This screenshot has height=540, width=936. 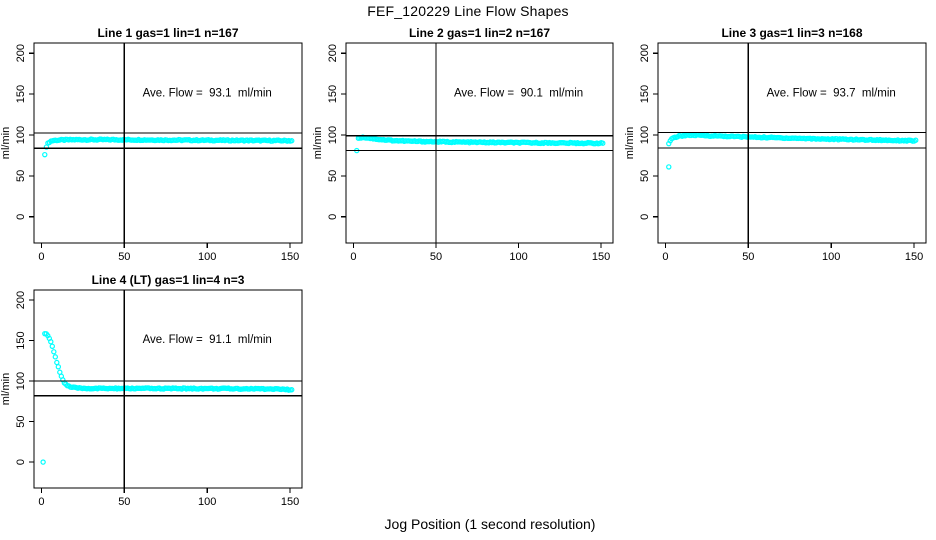 What do you see at coordinates (831, 93) in the screenshot?
I see `ave-flow-annotation: Ave. Flow = 93.7 ml/min` at bounding box center [831, 93].